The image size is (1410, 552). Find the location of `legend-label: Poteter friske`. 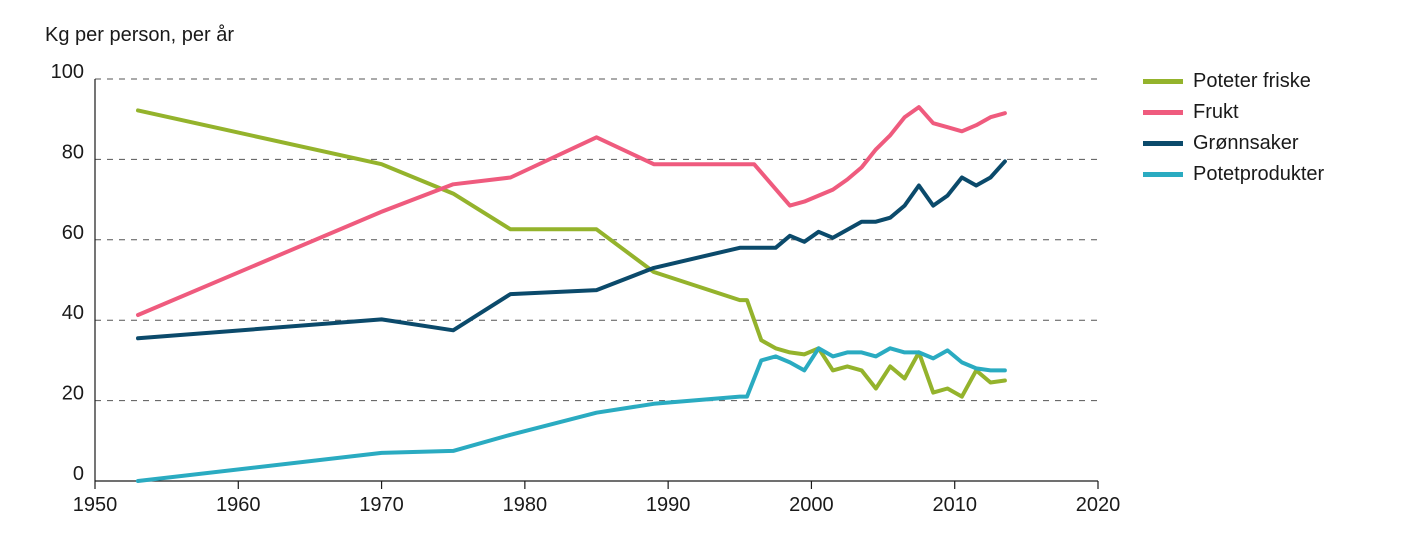

legend-label: Poteter friske is located at coordinates (1252, 81).